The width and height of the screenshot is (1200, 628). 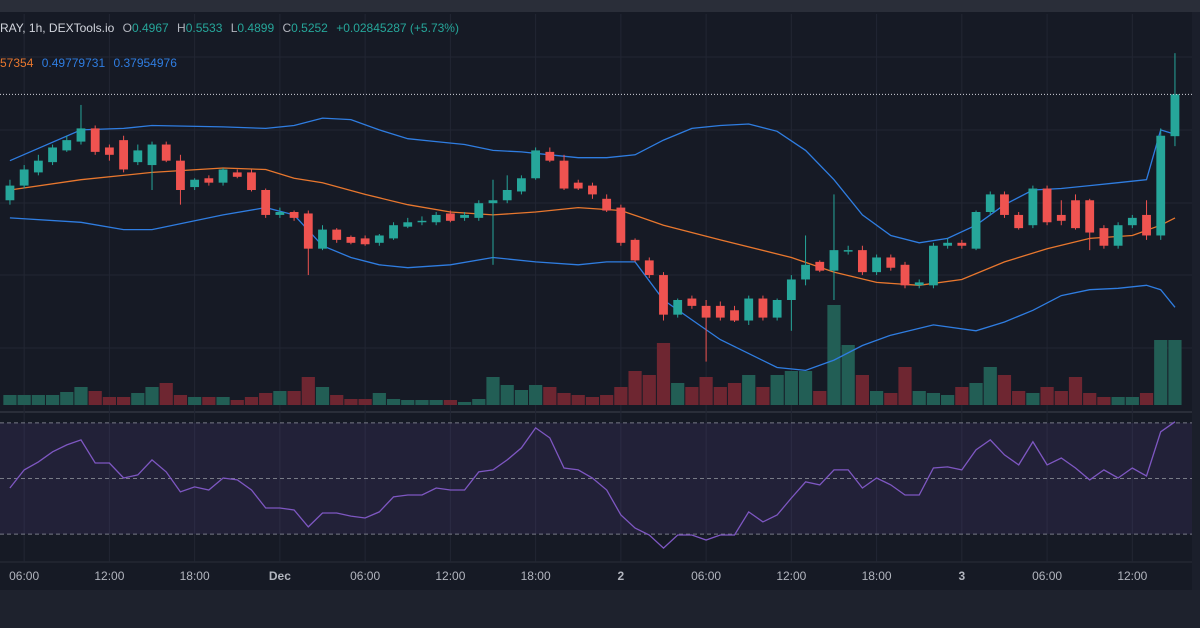 I want to click on ohlc-label: H, so click(x=181, y=28).